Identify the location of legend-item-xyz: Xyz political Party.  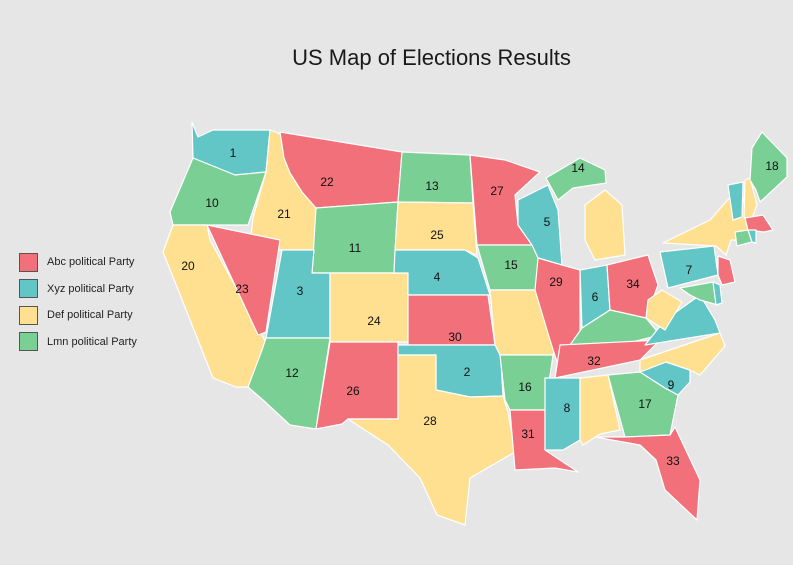
(78, 289).